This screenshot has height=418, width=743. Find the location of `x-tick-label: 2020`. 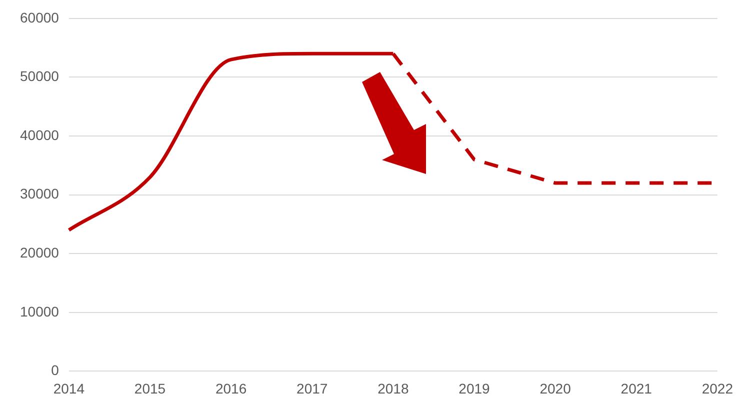

x-tick-label: 2020 is located at coordinates (556, 388).